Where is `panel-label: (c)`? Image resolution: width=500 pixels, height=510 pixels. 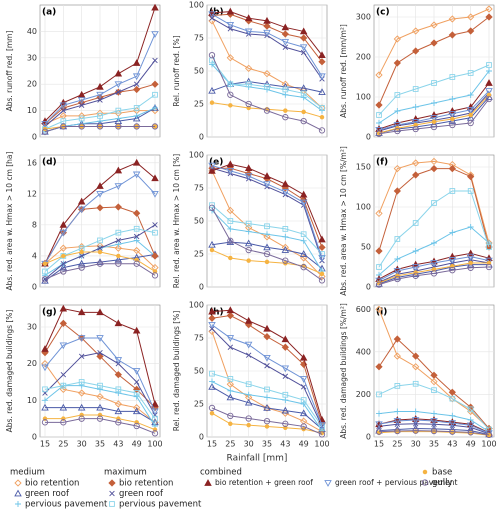
panel-label: (c) is located at coordinates (383, 13).